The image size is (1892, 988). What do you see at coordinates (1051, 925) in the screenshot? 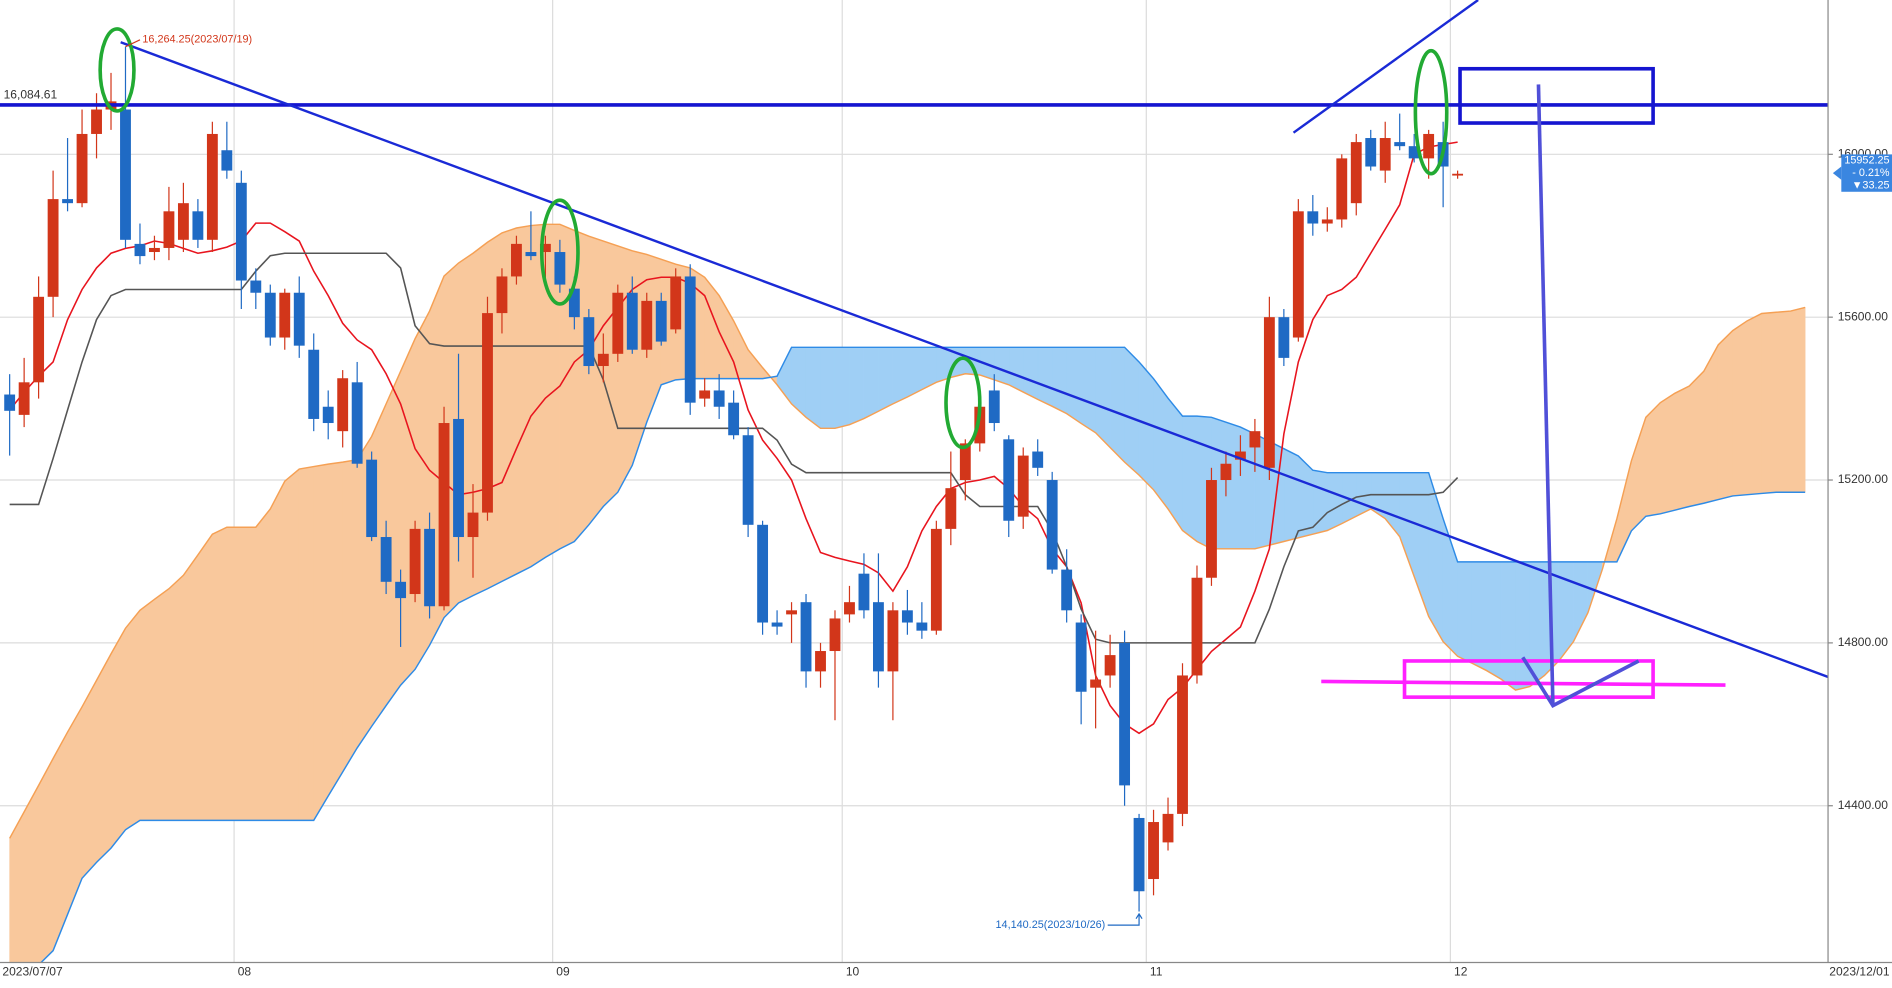
I see `low-annotation: 14,140.25(2023/10/26)` at bounding box center [1051, 925].